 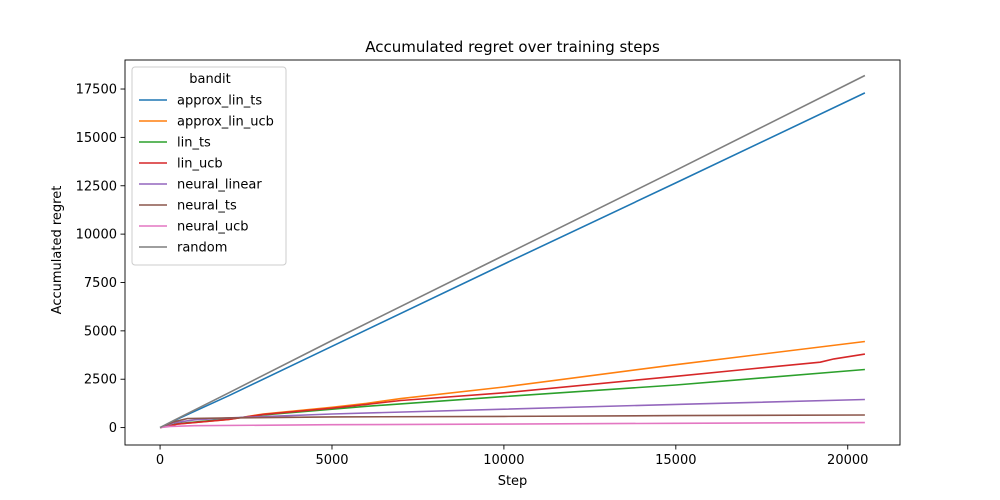 I want to click on x-tick-label: 10000, so click(x=503, y=460).